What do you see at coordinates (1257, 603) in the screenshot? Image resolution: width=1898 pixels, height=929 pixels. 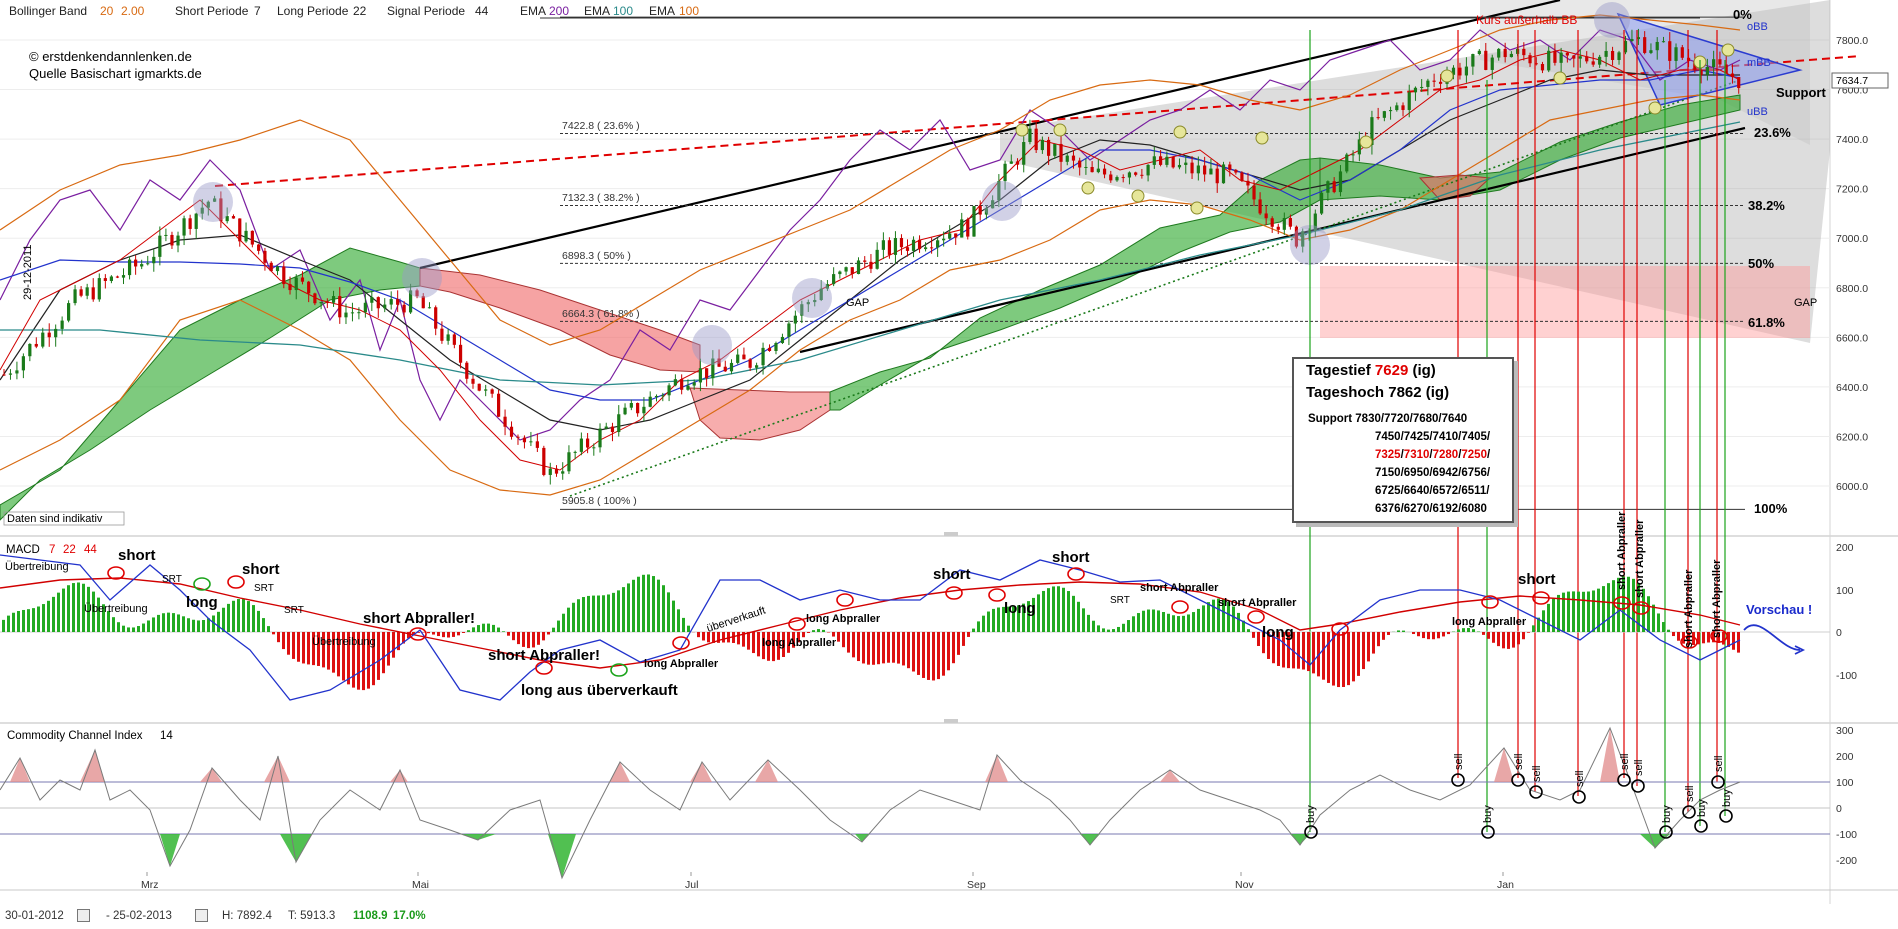 I see `macd-ann-short-abpraller4: short Abpraller` at bounding box center [1257, 603].